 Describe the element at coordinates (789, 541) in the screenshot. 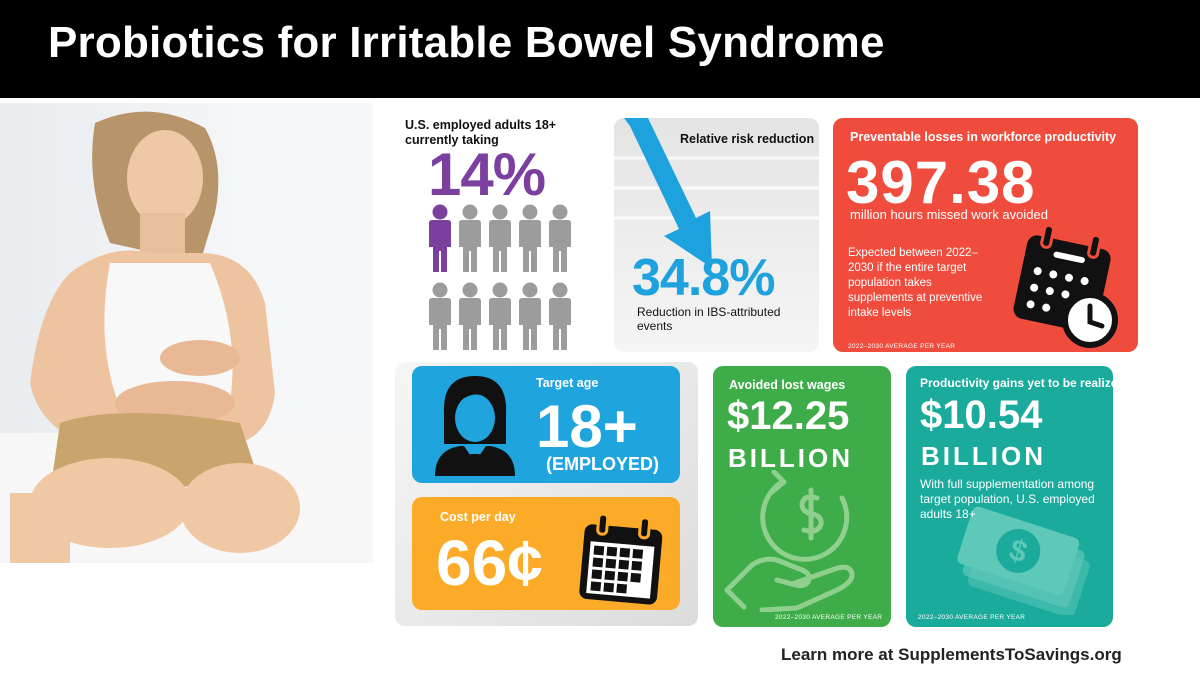

I see `hand-dollar-icon` at that location.